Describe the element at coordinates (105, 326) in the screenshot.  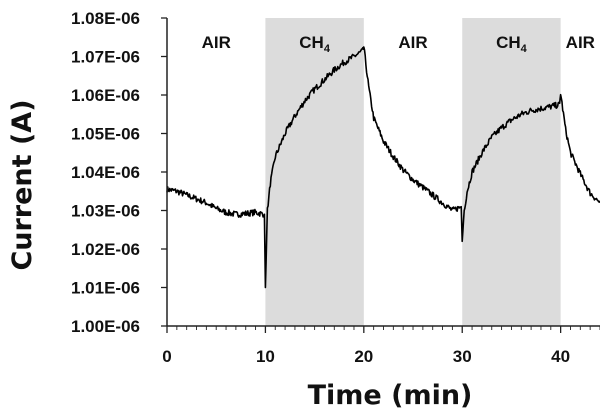
I see `y-tick-label: 1.00E-06` at that location.